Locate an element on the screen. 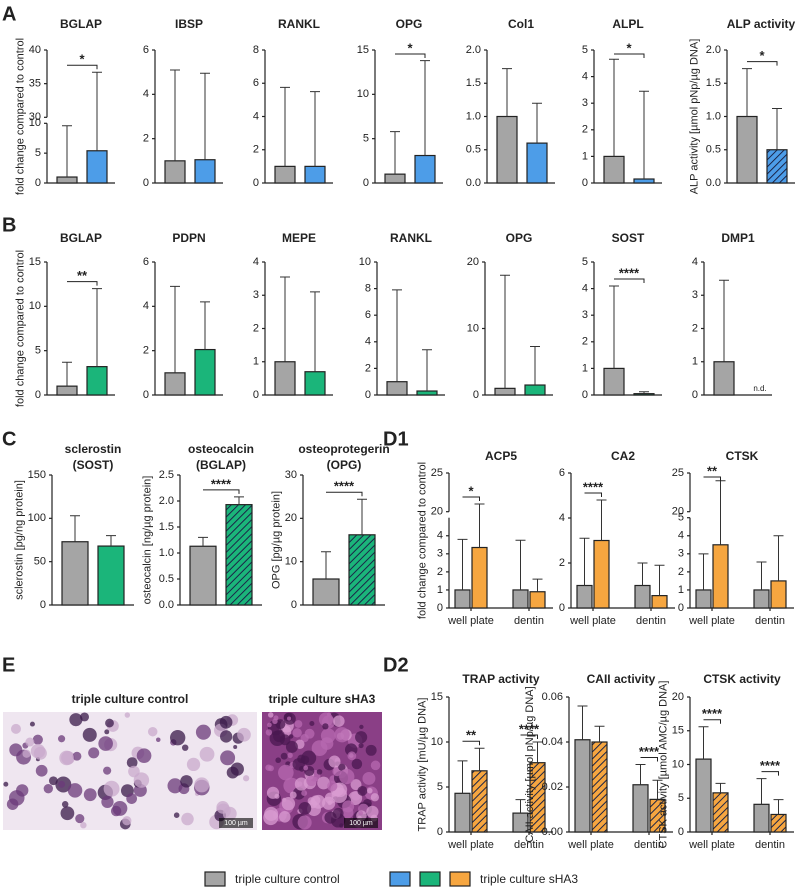 This screenshot has height=889, width=798. y-tick-label: 4 is located at coordinates (681, 536).